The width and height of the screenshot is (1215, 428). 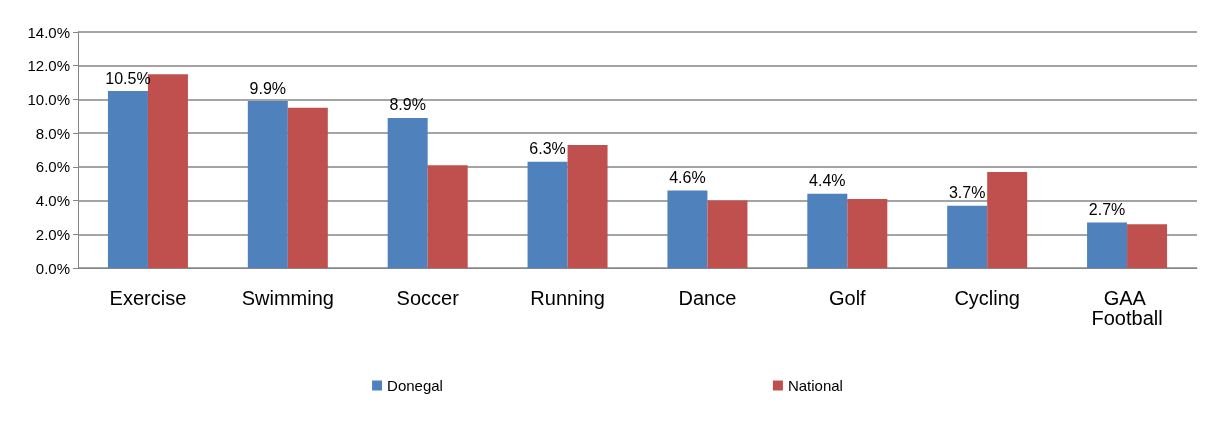 What do you see at coordinates (287, 298) in the screenshot?
I see `x-tick-label: Swimming` at bounding box center [287, 298].